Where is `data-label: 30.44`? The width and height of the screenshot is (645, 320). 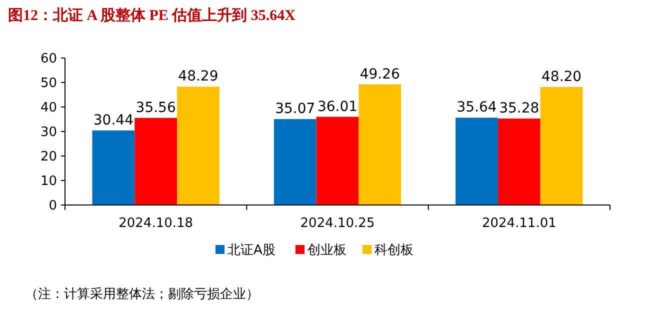 data-label: 30.44 is located at coordinates (113, 120).